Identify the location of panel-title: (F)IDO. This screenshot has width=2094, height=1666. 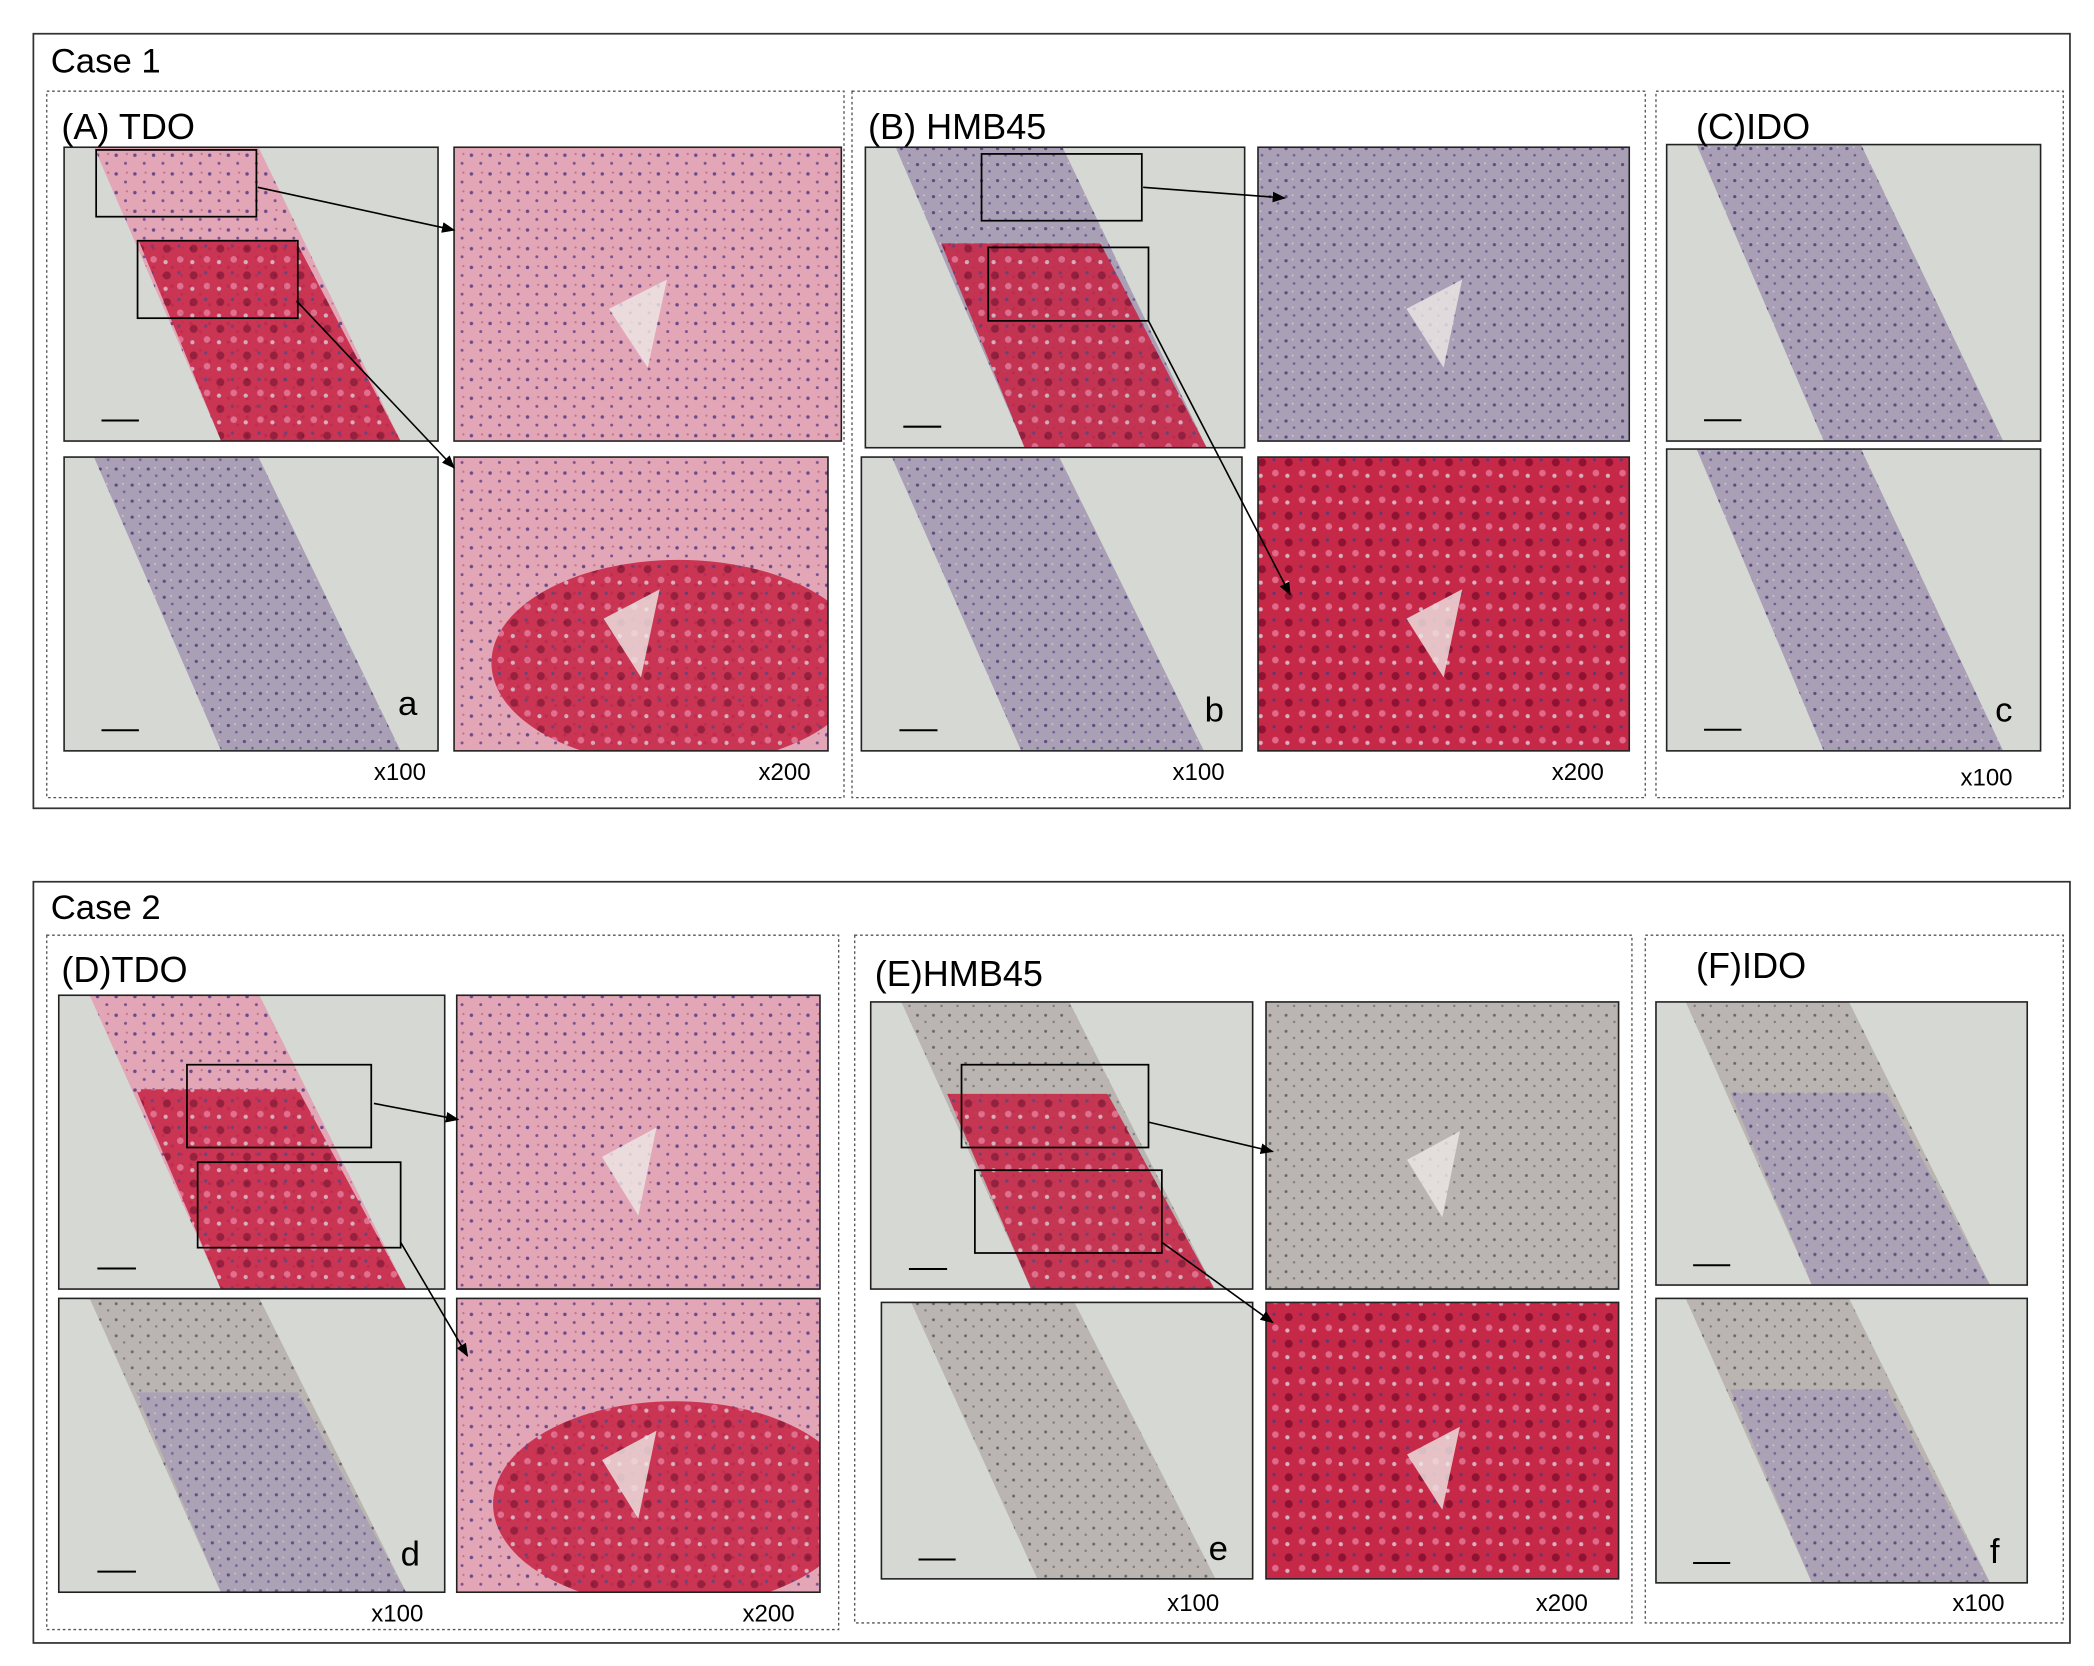
(1751, 965).